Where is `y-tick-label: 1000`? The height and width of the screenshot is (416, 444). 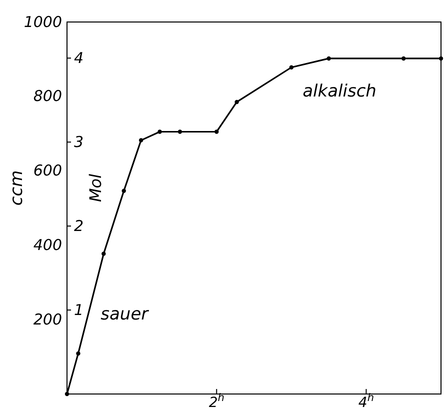 y-tick-label: 1000 is located at coordinates (43, 21).